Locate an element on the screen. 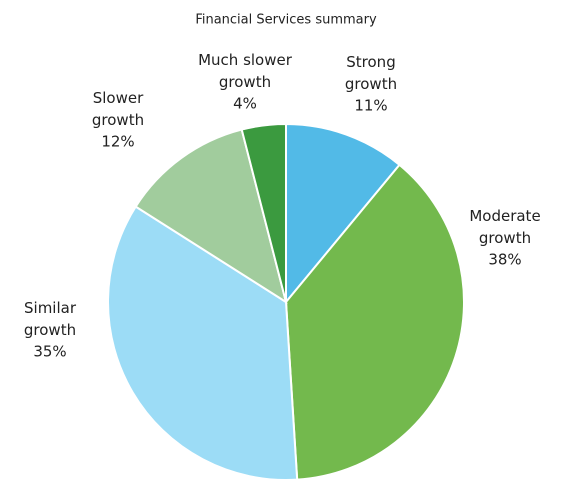 The height and width of the screenshot is (498, 569). slice-value-label: 38% is located at coordinates (504, 260).